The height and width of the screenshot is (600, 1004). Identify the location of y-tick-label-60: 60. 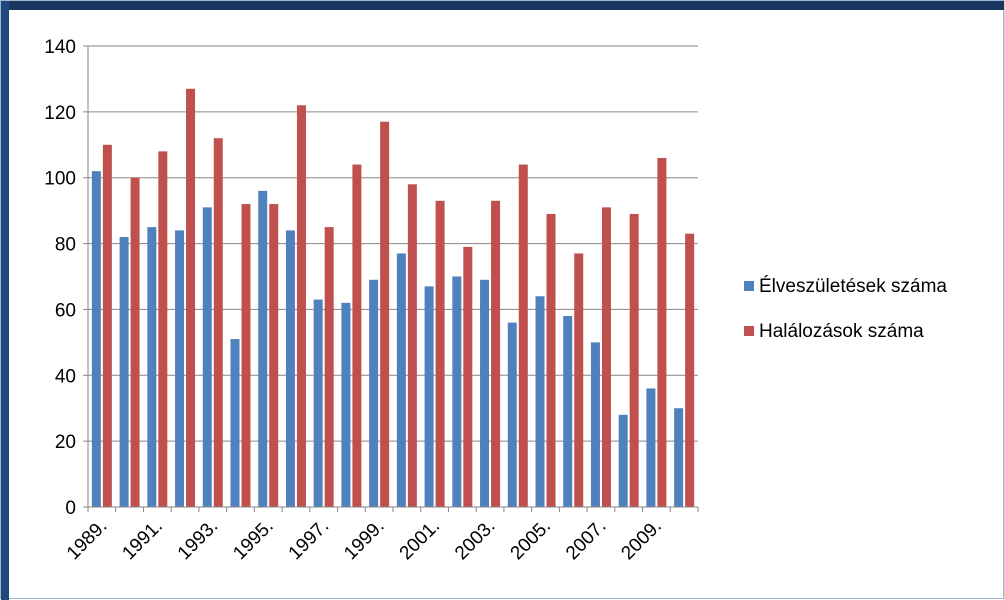
(65, 310).